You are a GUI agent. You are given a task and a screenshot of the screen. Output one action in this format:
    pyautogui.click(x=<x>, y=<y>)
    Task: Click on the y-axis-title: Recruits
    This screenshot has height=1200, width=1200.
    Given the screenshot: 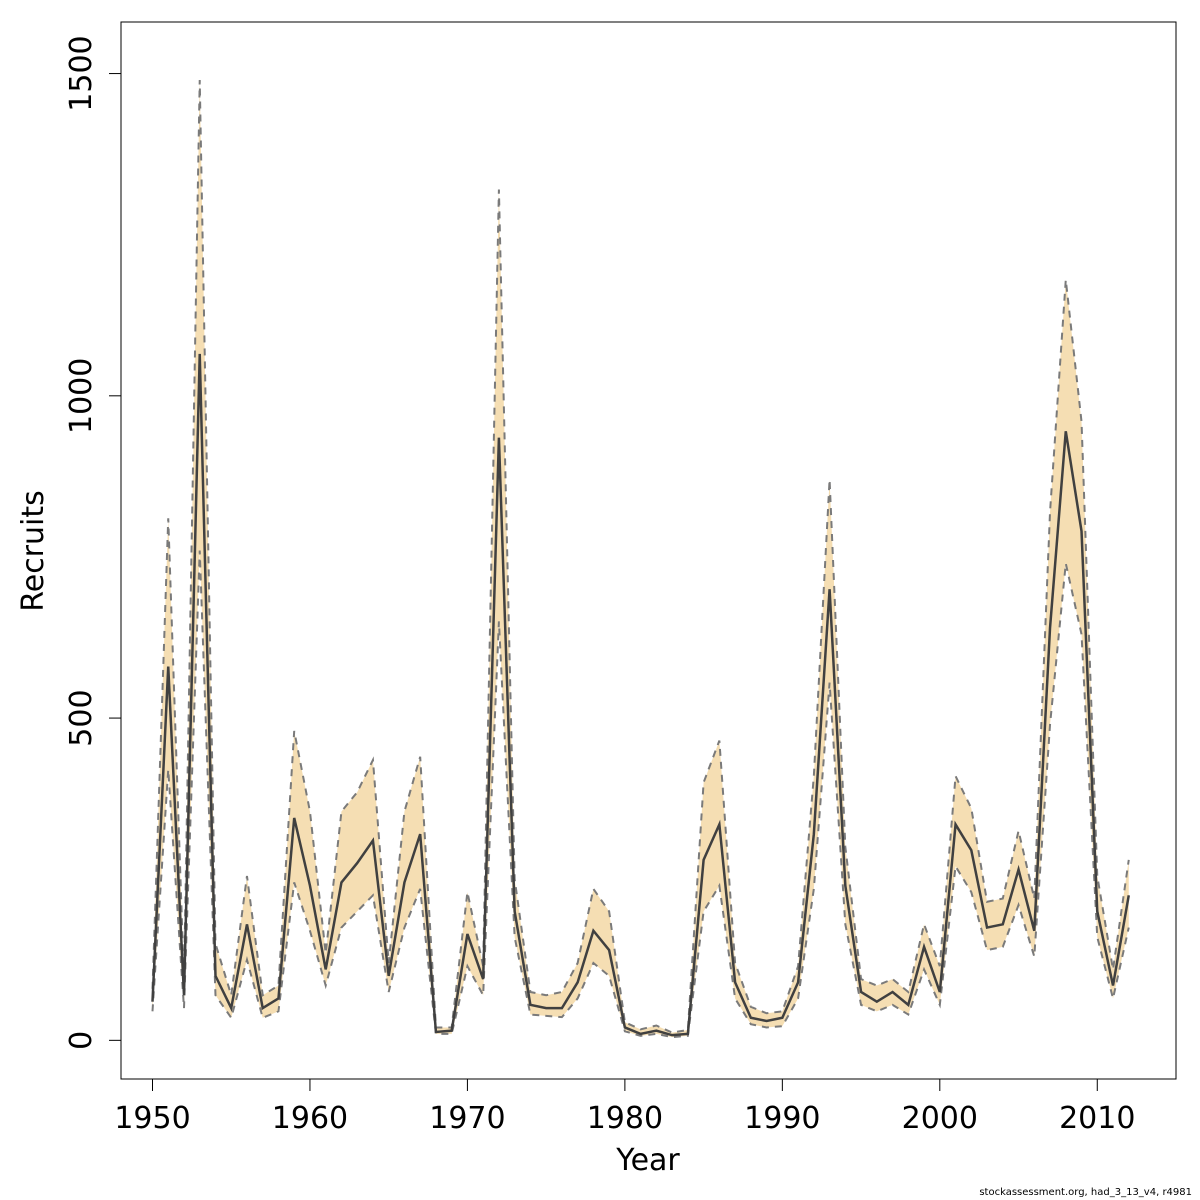 What is the action you would take?
    pyautogui.click(x=33, y=551)
    